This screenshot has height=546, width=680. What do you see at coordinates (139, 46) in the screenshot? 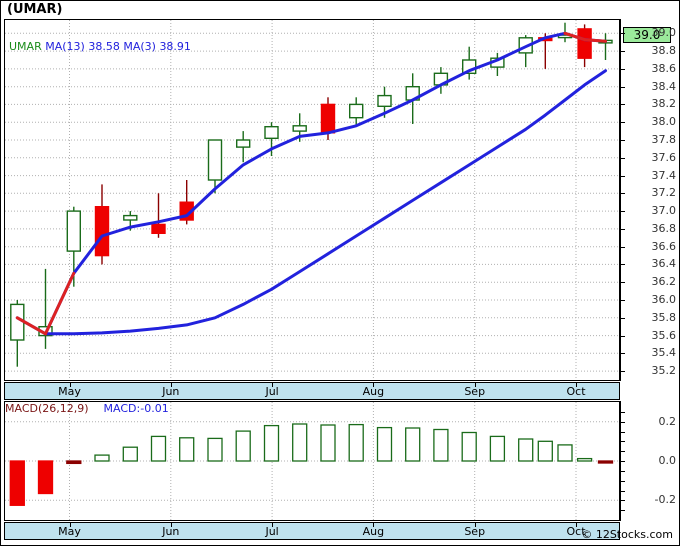
I see `legend-ma-short-label: MA(3)` at bounding box center [139, 46].